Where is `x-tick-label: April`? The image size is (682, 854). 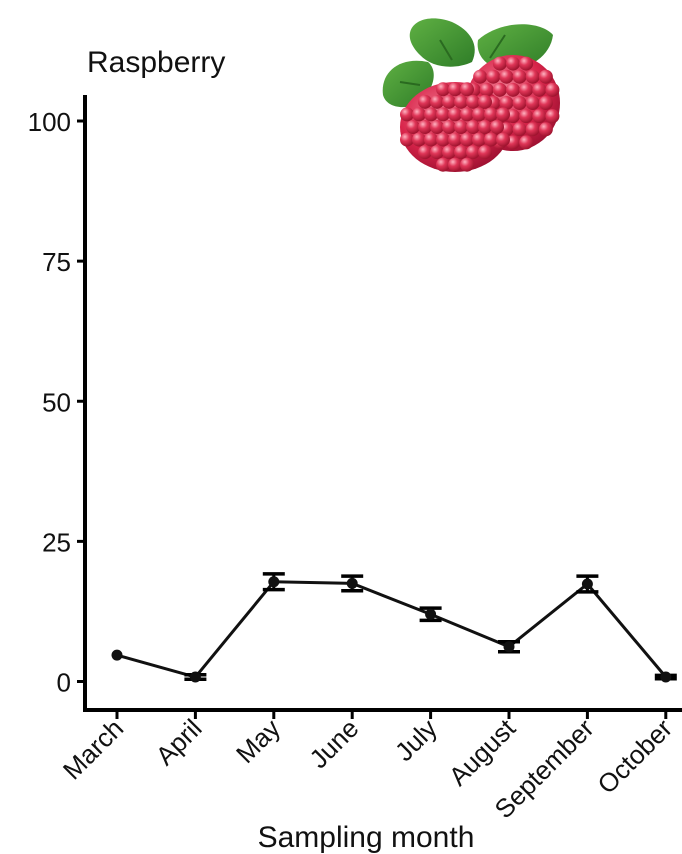 x-tick-label: April is located at coordinates (179, 742).